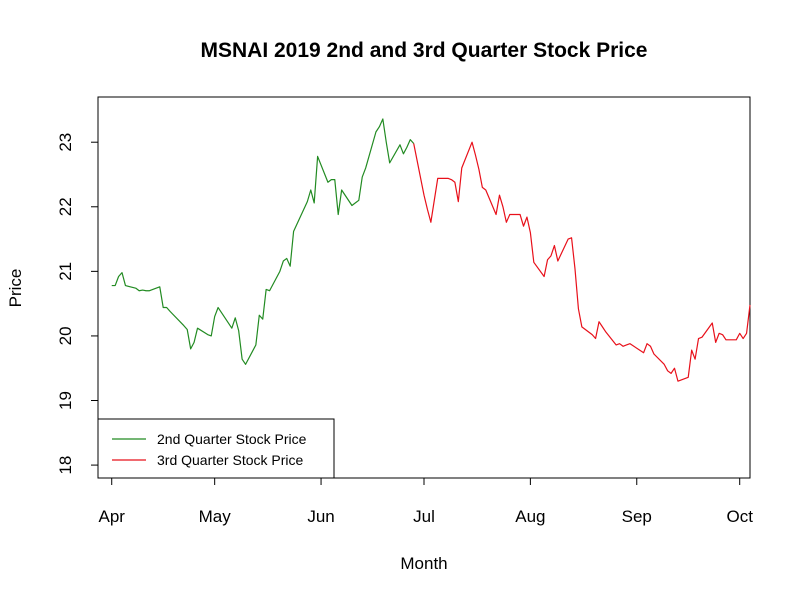  I want to click on x-tick-label: Aug, so click(530, 516).